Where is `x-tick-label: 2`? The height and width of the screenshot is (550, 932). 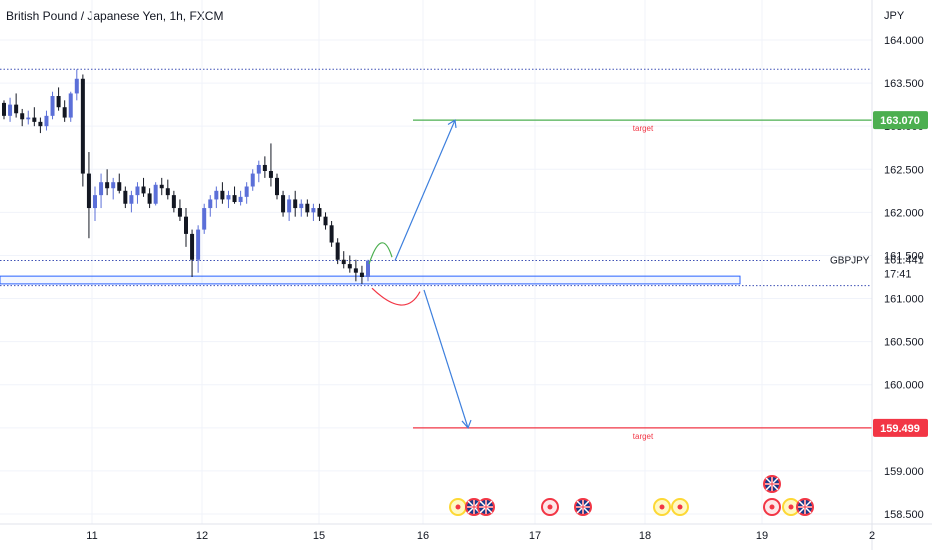 x-tick-label: 2 is located at coordinates (872, 536).